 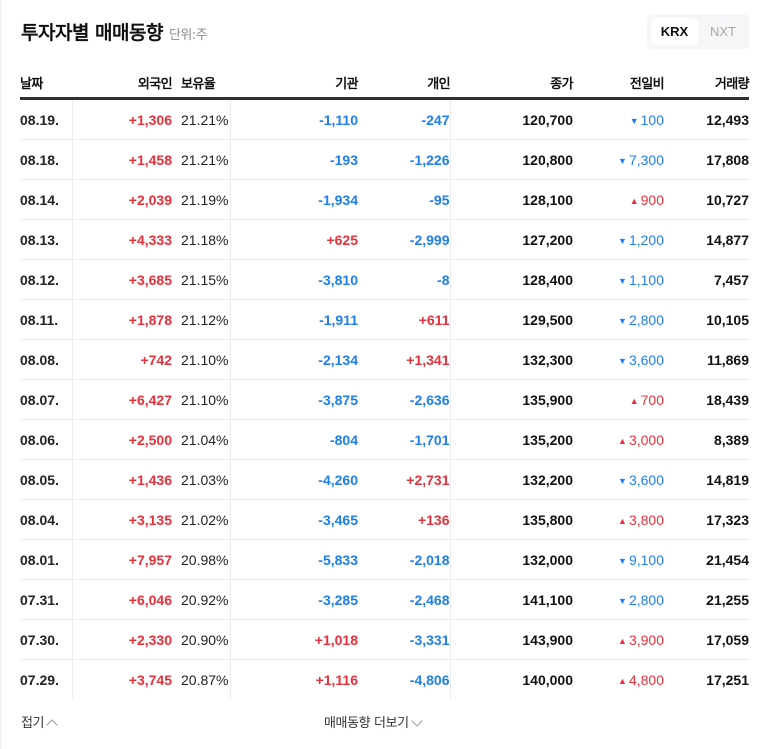 I want to click on change-cell: ▼ 9,100, so click(x=618, y=559).